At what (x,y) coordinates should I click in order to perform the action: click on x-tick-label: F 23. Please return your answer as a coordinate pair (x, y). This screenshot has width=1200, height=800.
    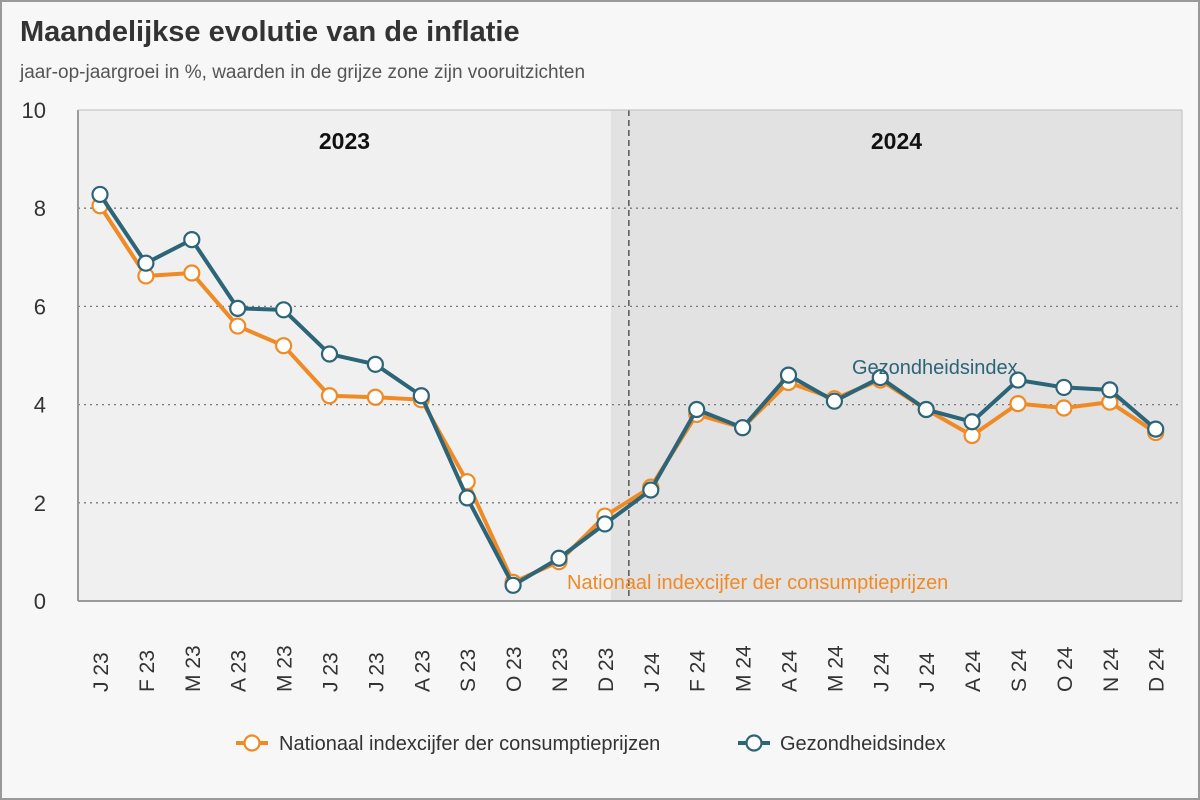
    Looking at the image, I should click on (147, 671).